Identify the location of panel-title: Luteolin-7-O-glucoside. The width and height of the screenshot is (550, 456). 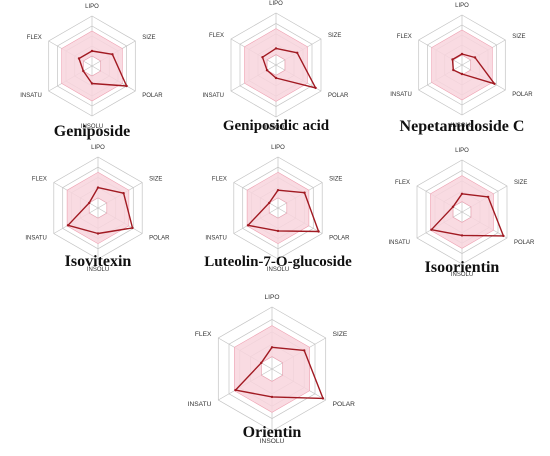
(278, 262).